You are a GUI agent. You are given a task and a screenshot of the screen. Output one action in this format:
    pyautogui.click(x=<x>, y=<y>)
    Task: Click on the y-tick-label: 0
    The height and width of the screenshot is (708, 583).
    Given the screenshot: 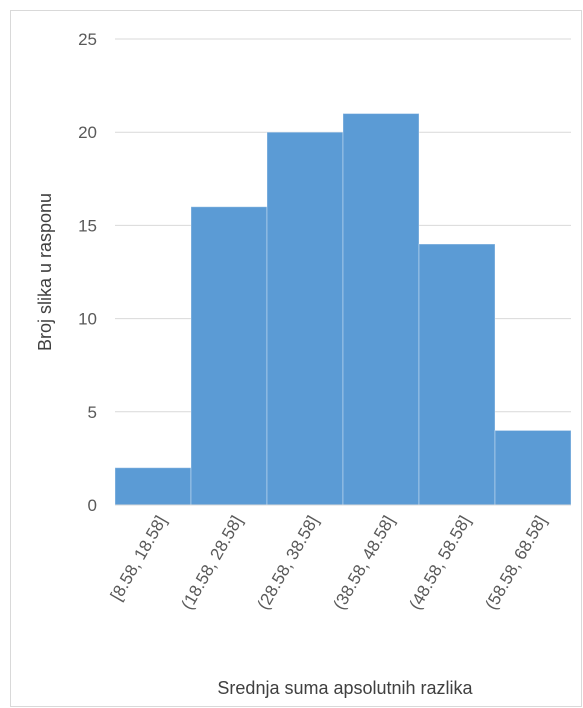 What is the action you would take?
    pyautogui.click(x=92, y=505)
    